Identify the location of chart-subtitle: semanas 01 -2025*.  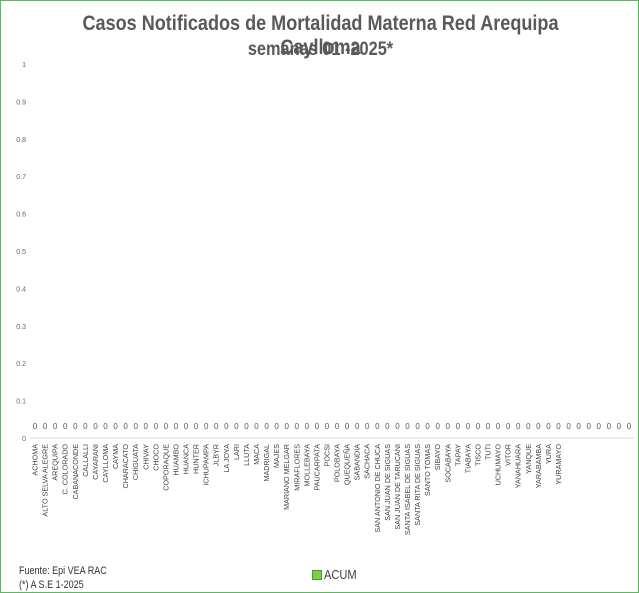
(320, 49).